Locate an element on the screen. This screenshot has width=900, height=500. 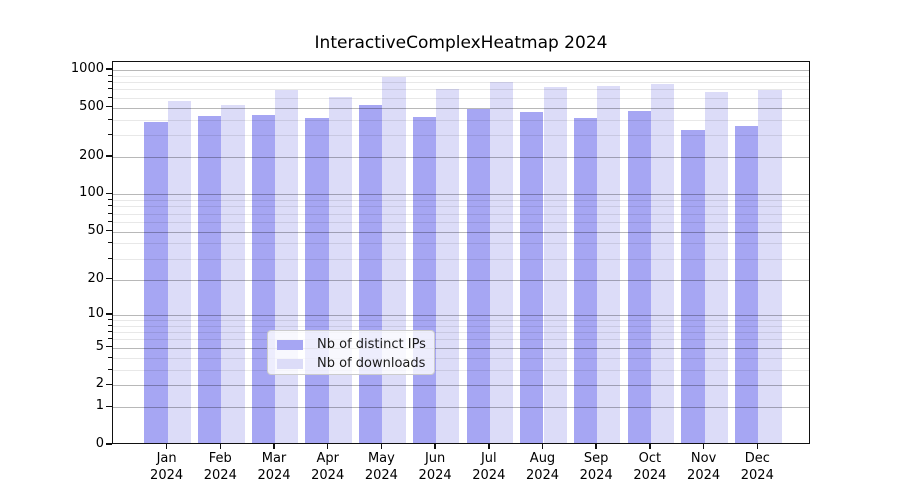
legend-item-distinct-ips: Nb of distinct IPs is located at coordinates (351, 344).